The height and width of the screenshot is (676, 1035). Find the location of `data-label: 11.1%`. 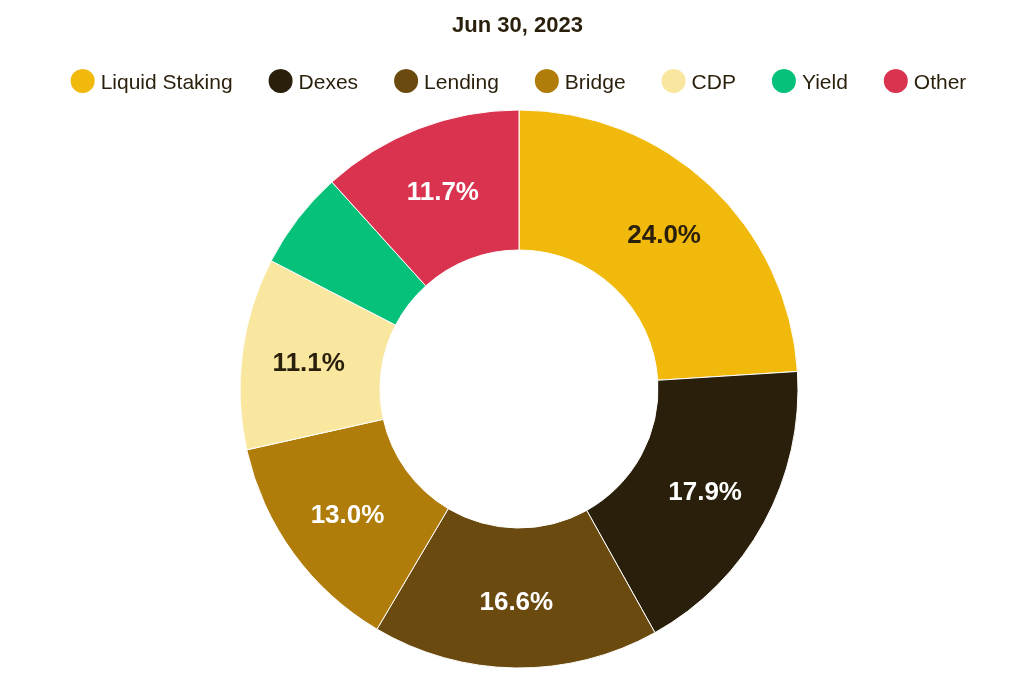

data-label: 11.1% is located at coordinates (308, 361).